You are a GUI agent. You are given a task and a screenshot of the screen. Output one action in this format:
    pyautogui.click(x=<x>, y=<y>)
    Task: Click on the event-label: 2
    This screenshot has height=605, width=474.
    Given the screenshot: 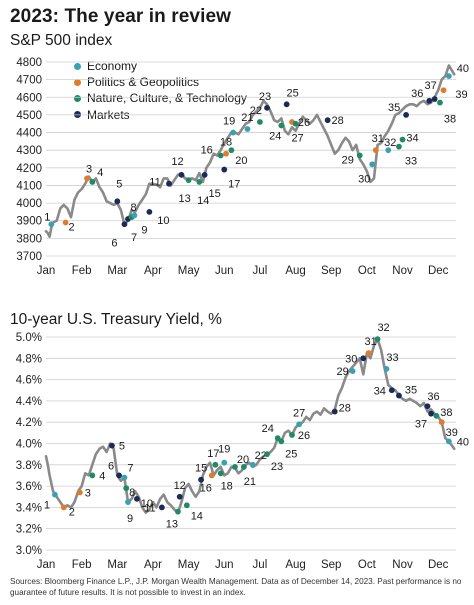 What is the action you would take?
    pyautogui.click(x=72, y=227)
    